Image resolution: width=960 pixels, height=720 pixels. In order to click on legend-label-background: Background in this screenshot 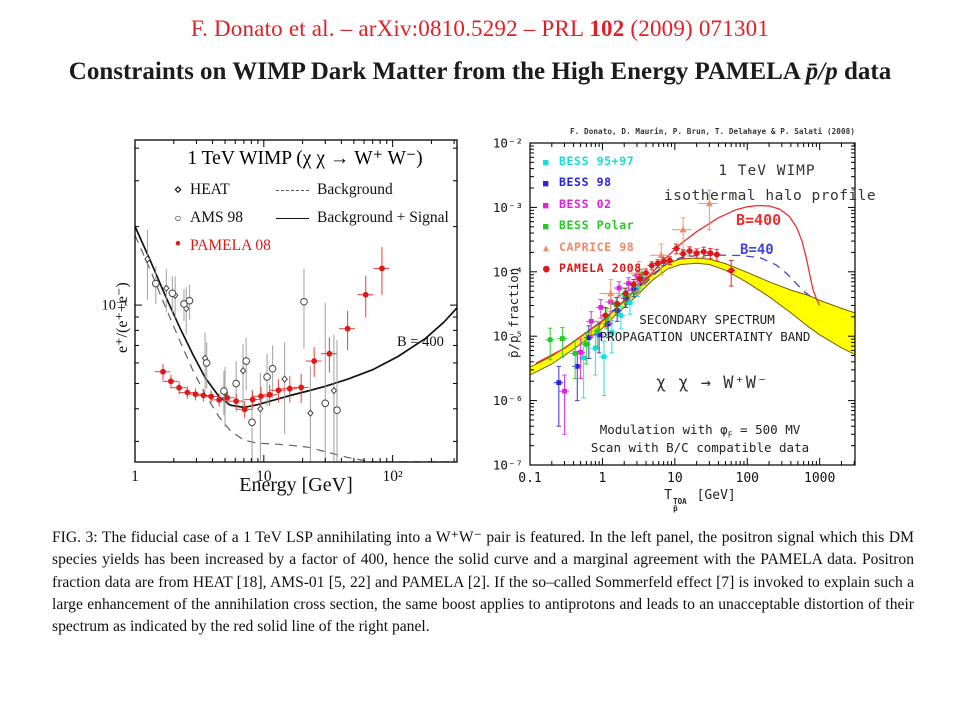, I will do `click(355, 189)`.